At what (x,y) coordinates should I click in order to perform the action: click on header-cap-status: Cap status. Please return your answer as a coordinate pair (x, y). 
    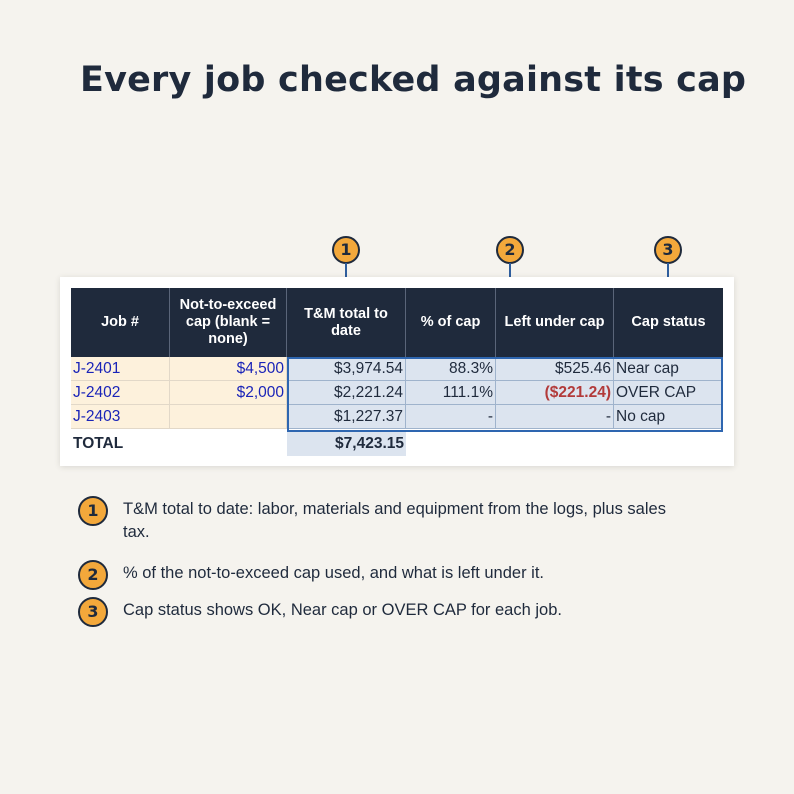
    Looking at the image, I should click on (668, 322).